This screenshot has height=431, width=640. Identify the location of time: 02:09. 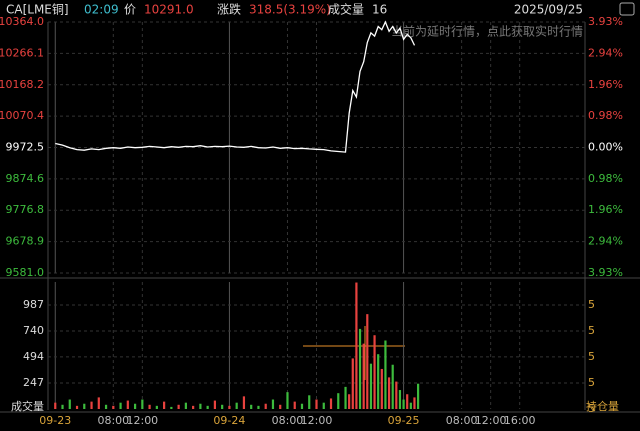
(101, 10).